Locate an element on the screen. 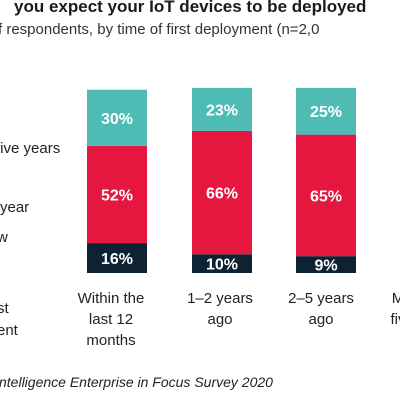 The width and height of the screenshot is (400, 400). category-label-1: Within the last 12 months is located at coordinates (111, 319).